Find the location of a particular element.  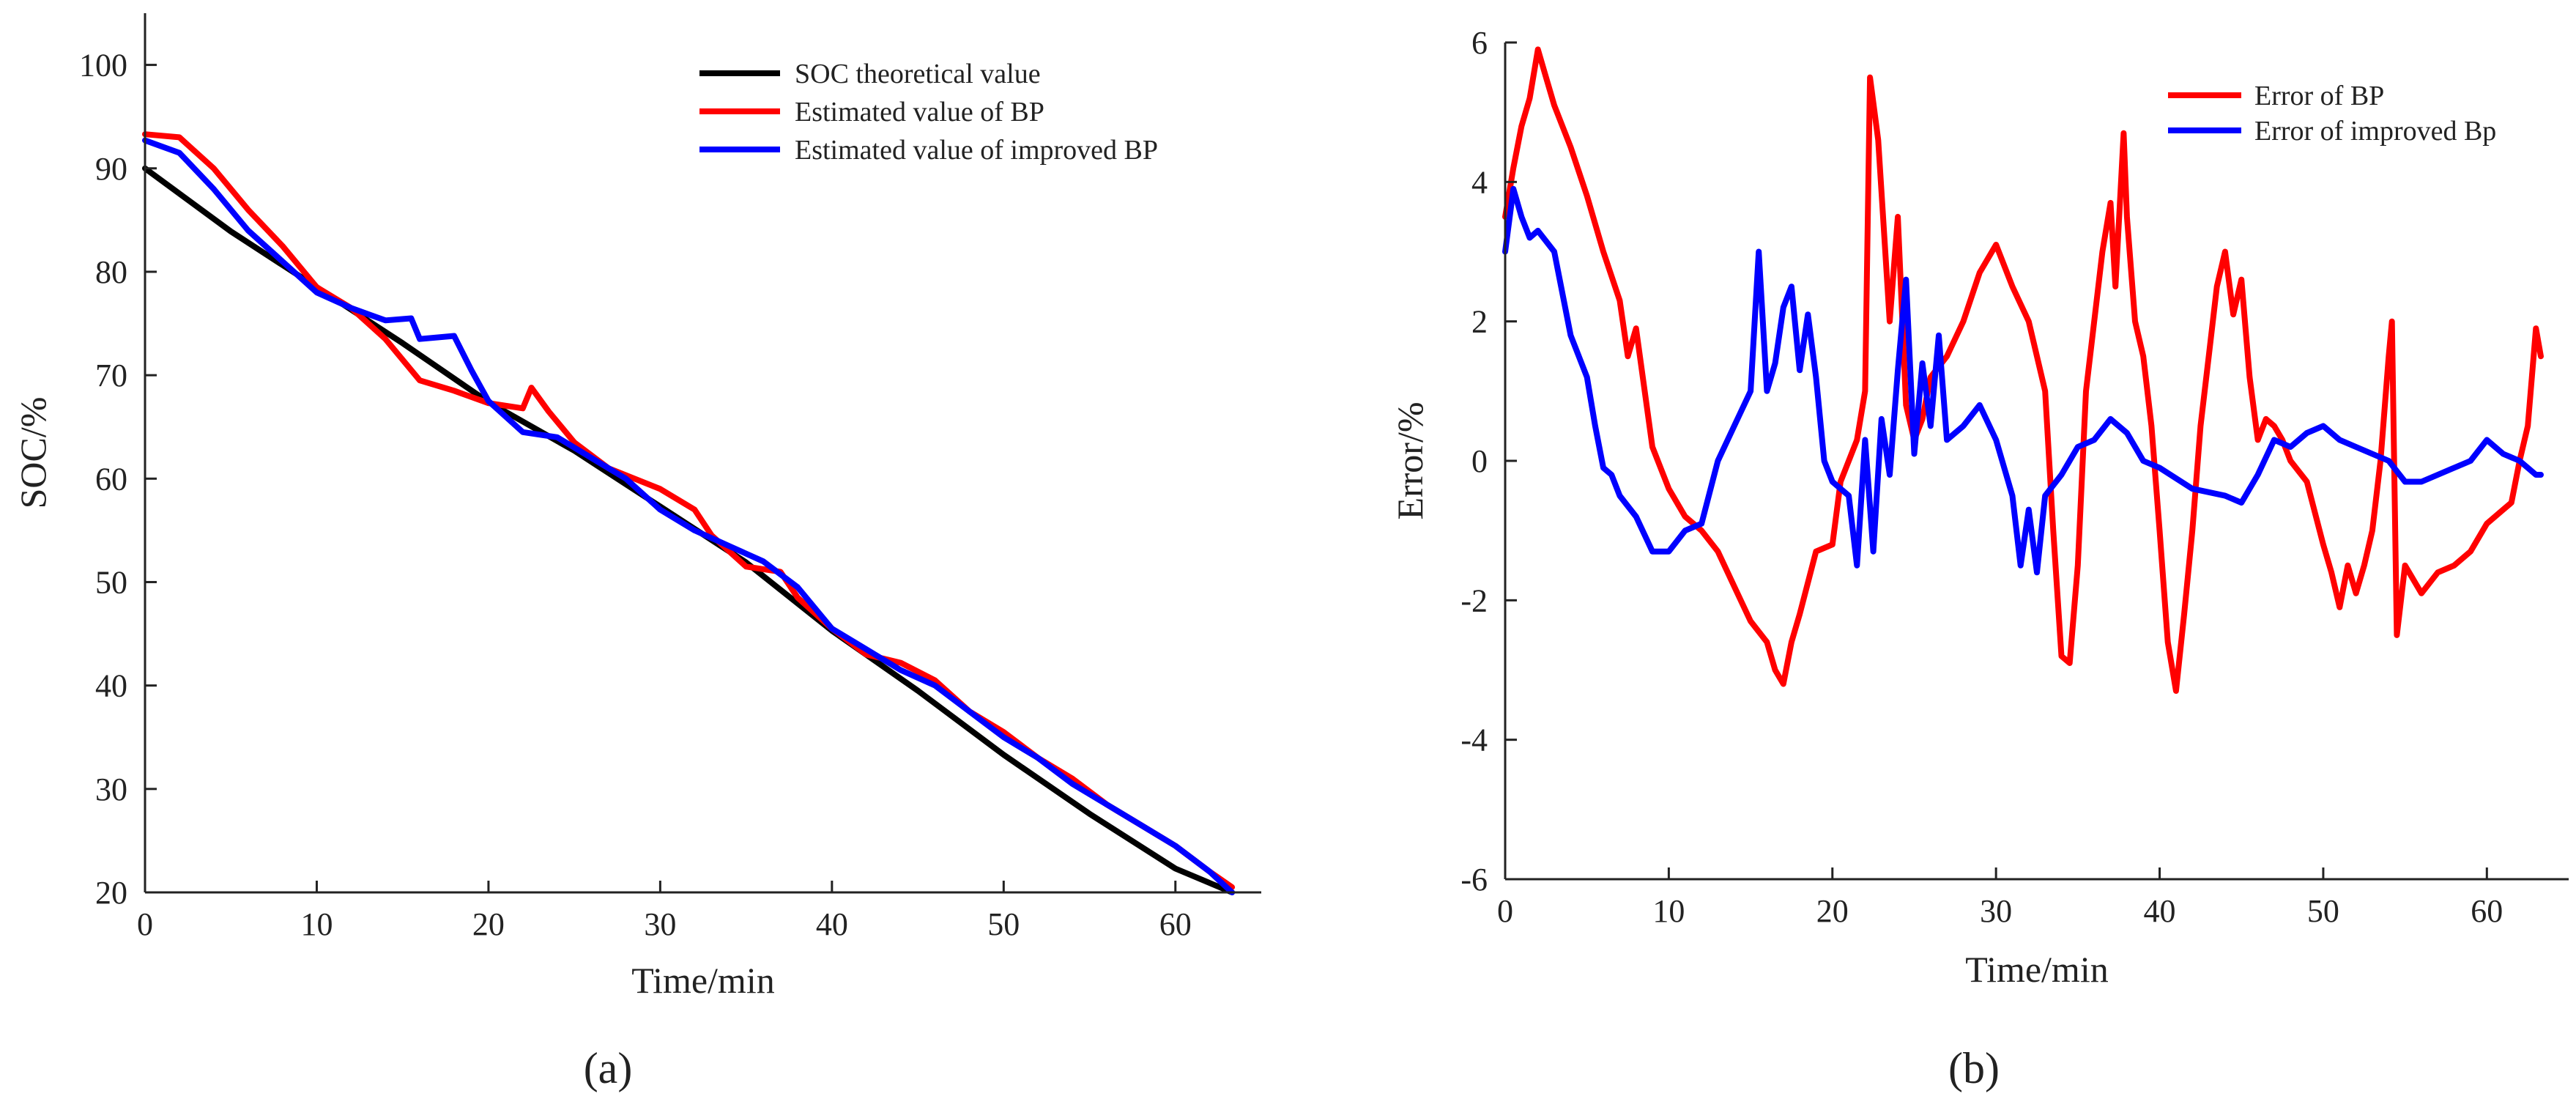

y-tick-label: 100 is located at coordinates (103, 66).